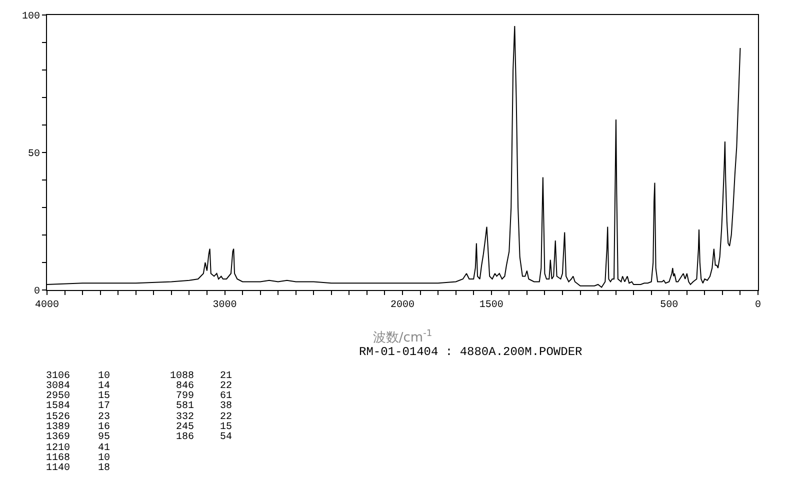  What do you see at coordinates (58, 448) in the screenshot?
I see `text: 1210` at bounding box center [58, 448].